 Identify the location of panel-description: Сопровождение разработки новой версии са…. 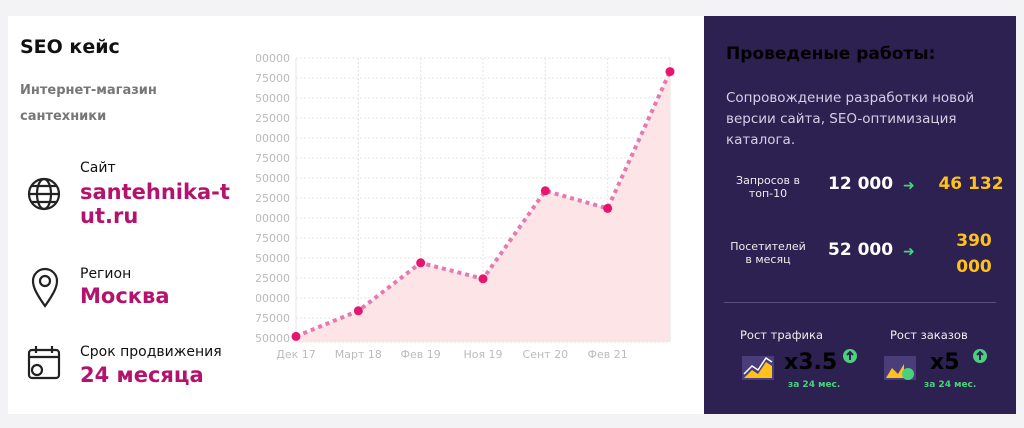
(850, 119).